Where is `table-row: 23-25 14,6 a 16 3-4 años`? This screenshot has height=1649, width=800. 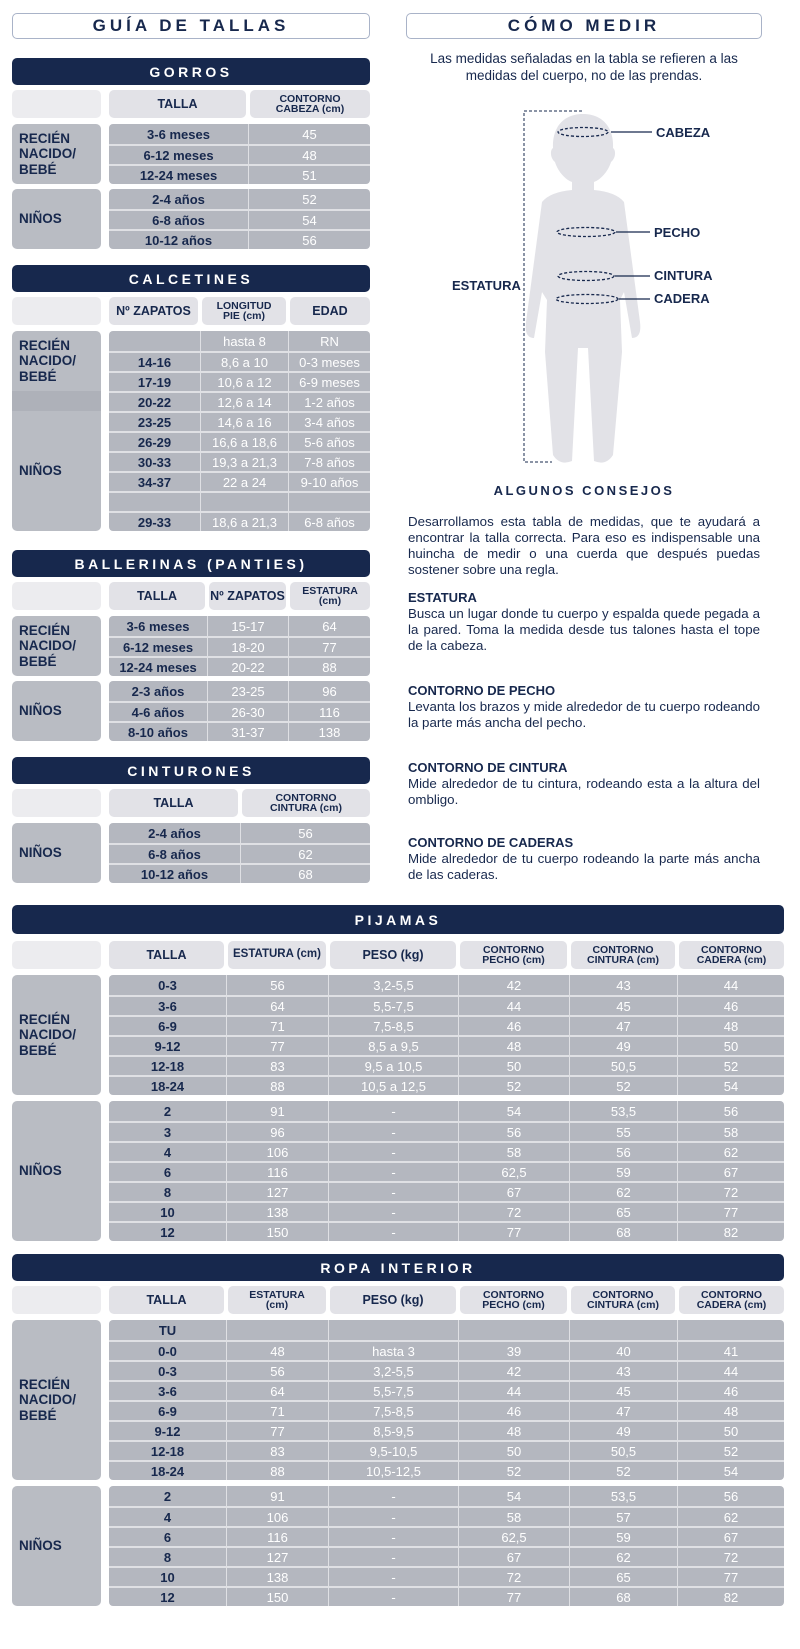
table-row: 23-25 14,6 a 16 3-4 años is located at coordinates (239, 421).